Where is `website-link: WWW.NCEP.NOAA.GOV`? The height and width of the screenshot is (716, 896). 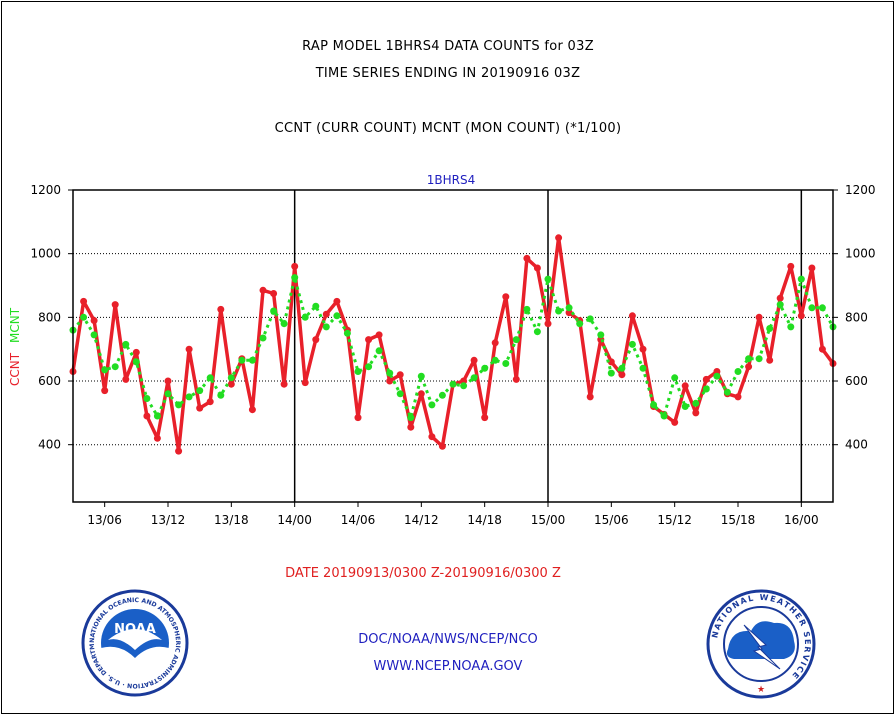
website-link: WWW.NCEP.NOAA.GOV is located at coordinates (448, 666).